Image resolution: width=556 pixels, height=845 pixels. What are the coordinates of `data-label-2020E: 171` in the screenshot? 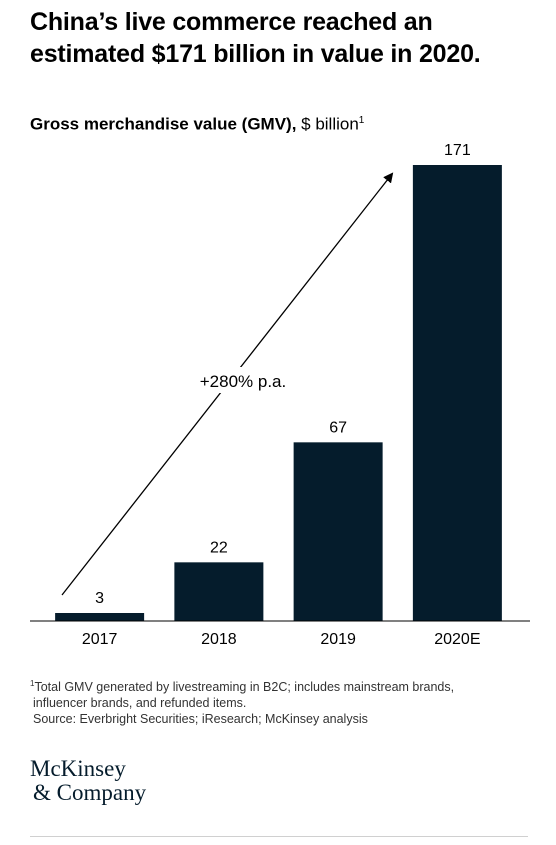 It's located at (457, 150).